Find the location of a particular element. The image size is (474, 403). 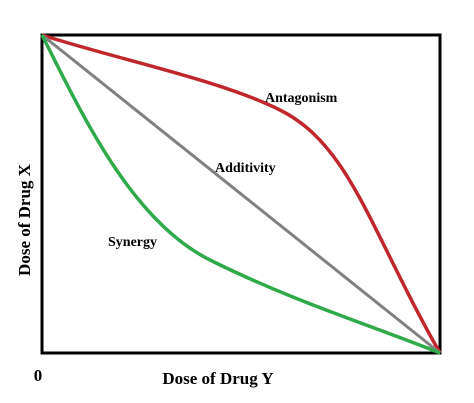

antagonism-label: Antagonism is located at coordinates (301, 98).